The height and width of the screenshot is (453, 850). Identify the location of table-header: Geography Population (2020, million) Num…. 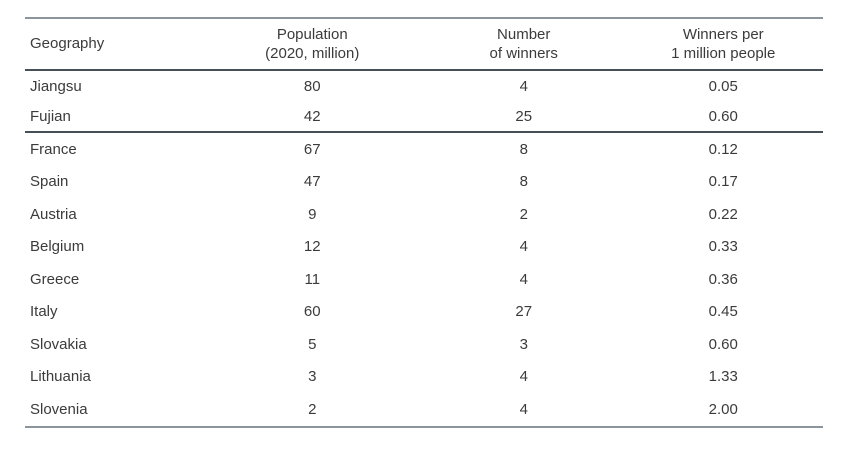
(424, 44).